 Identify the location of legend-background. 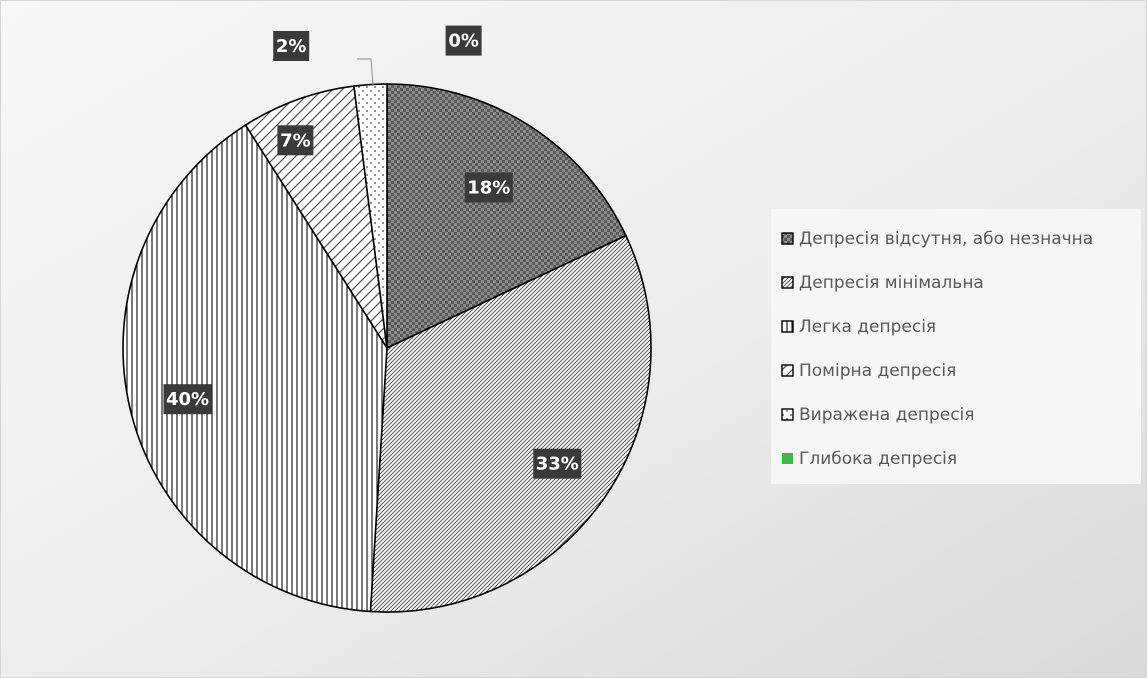
(956, 346).